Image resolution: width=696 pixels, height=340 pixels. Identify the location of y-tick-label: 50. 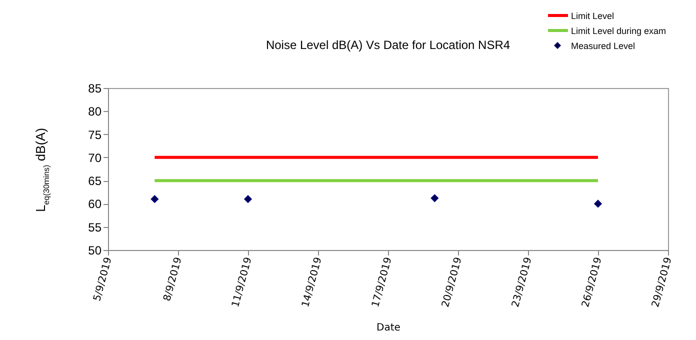
(95, 251).